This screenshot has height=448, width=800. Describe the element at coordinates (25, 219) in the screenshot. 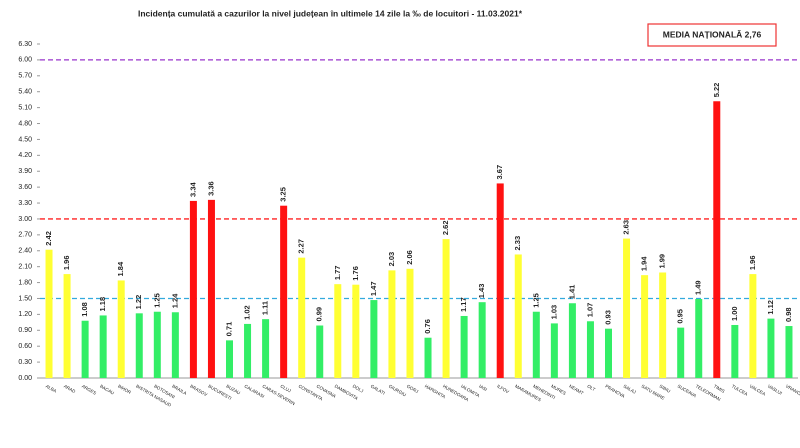

I see `y-tick-label: 3.00` at that location.